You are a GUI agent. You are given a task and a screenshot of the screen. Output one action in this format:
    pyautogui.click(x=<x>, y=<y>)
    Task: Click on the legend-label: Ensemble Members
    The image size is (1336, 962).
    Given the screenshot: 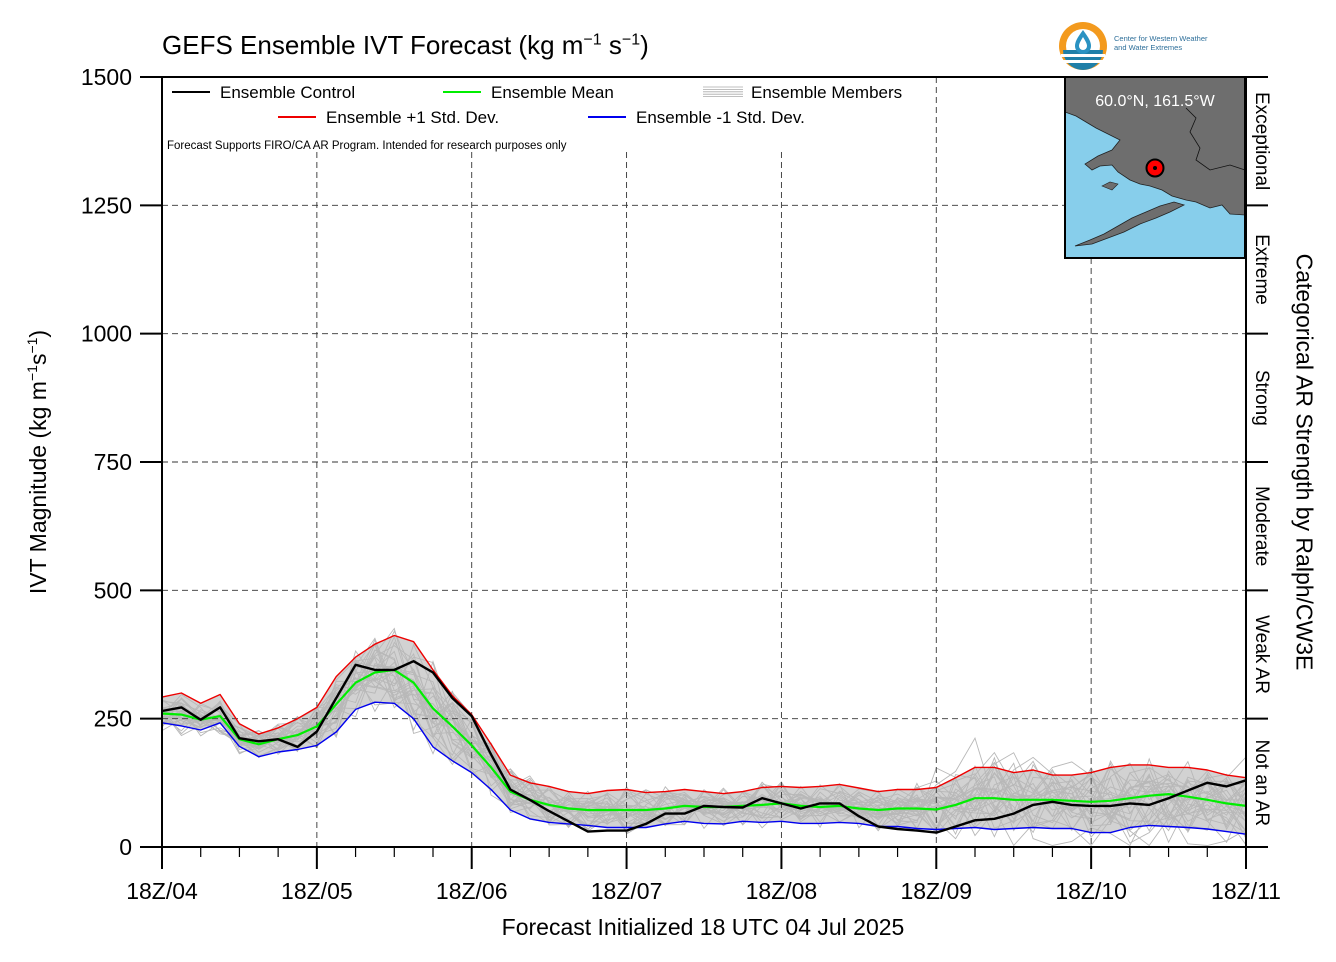 What is the action you would take?
    pyautogui.click(x=826, y=92)
    